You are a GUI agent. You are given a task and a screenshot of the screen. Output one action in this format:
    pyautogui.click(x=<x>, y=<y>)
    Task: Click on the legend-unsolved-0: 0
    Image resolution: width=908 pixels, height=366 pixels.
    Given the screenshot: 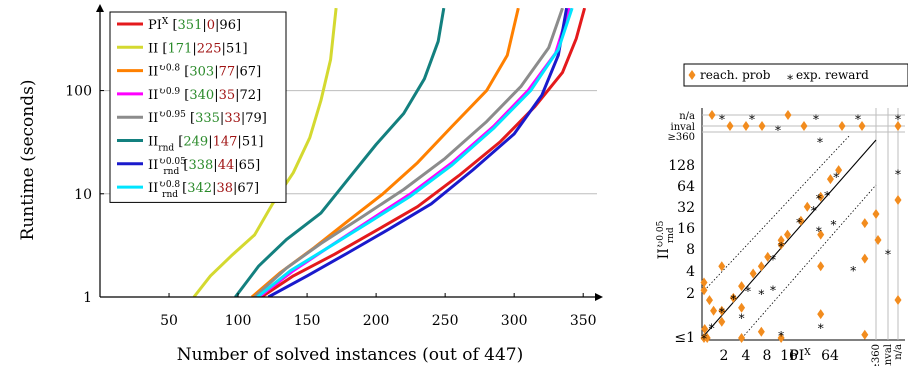 What is the action you would take?
    pyautogui.click(x=211, y=25)
    